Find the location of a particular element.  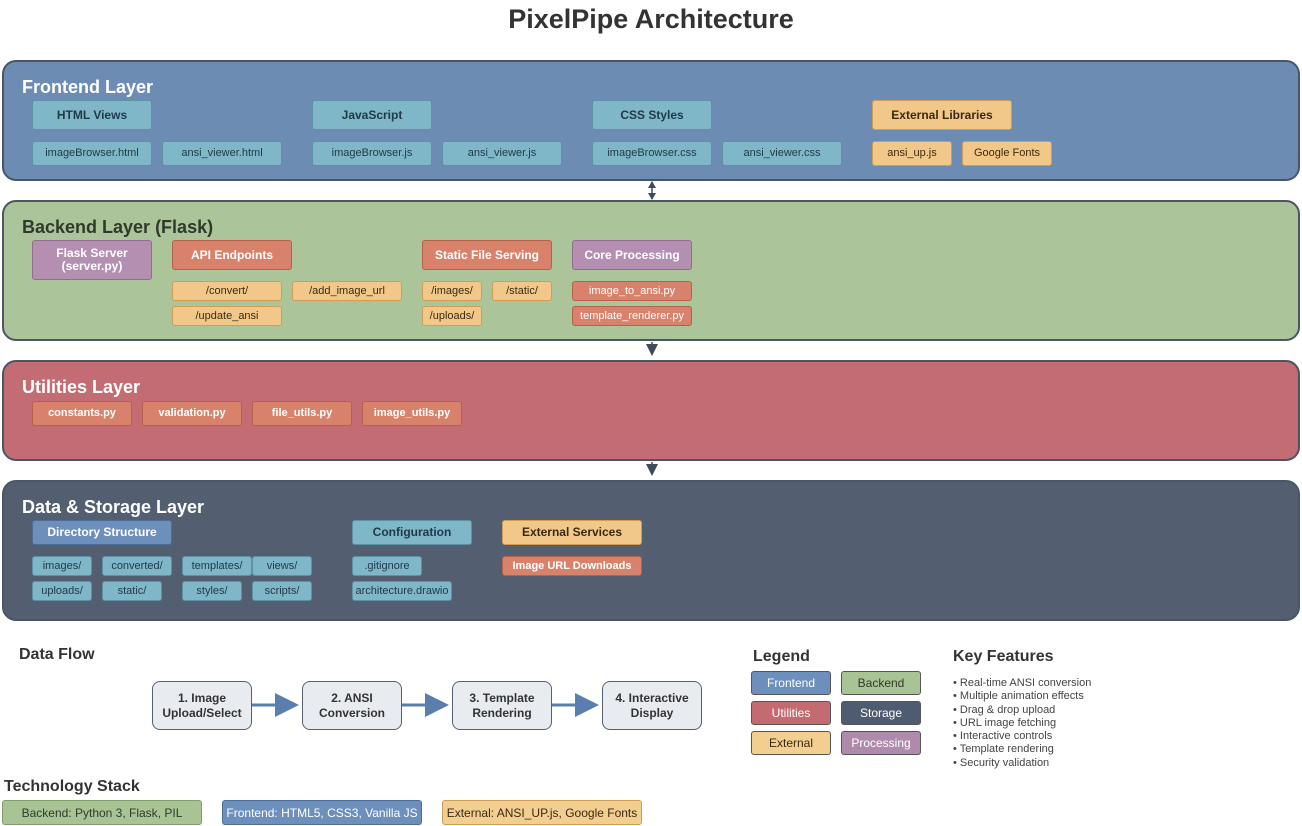

backend-layer-title: Backend Layer (Flask) is located at coordinates (118, 227).